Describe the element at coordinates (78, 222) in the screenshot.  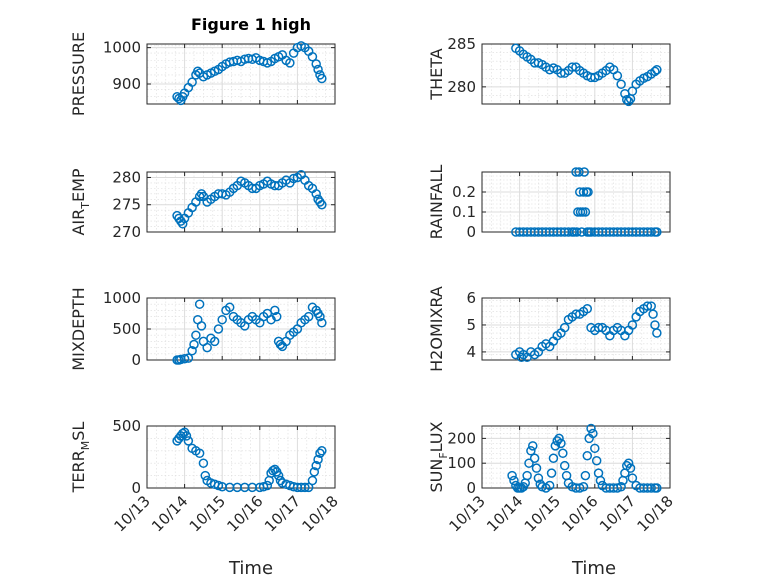
I see `y-axis-label-main: AIR` at that location.